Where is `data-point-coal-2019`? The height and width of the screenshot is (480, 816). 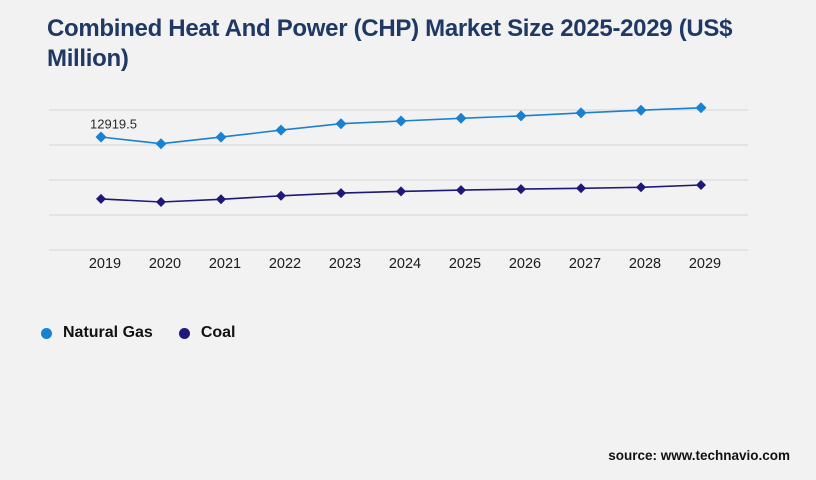
data-point-coal-2019 is located at coordinates (101, 198).